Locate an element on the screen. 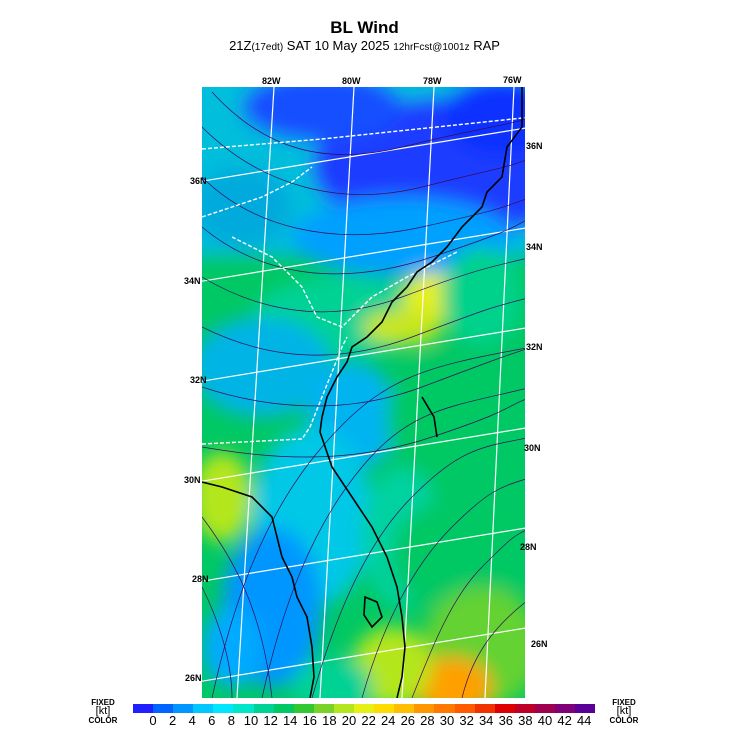  color-scale-tick-label: 12 is located at coordinates (270, 720).